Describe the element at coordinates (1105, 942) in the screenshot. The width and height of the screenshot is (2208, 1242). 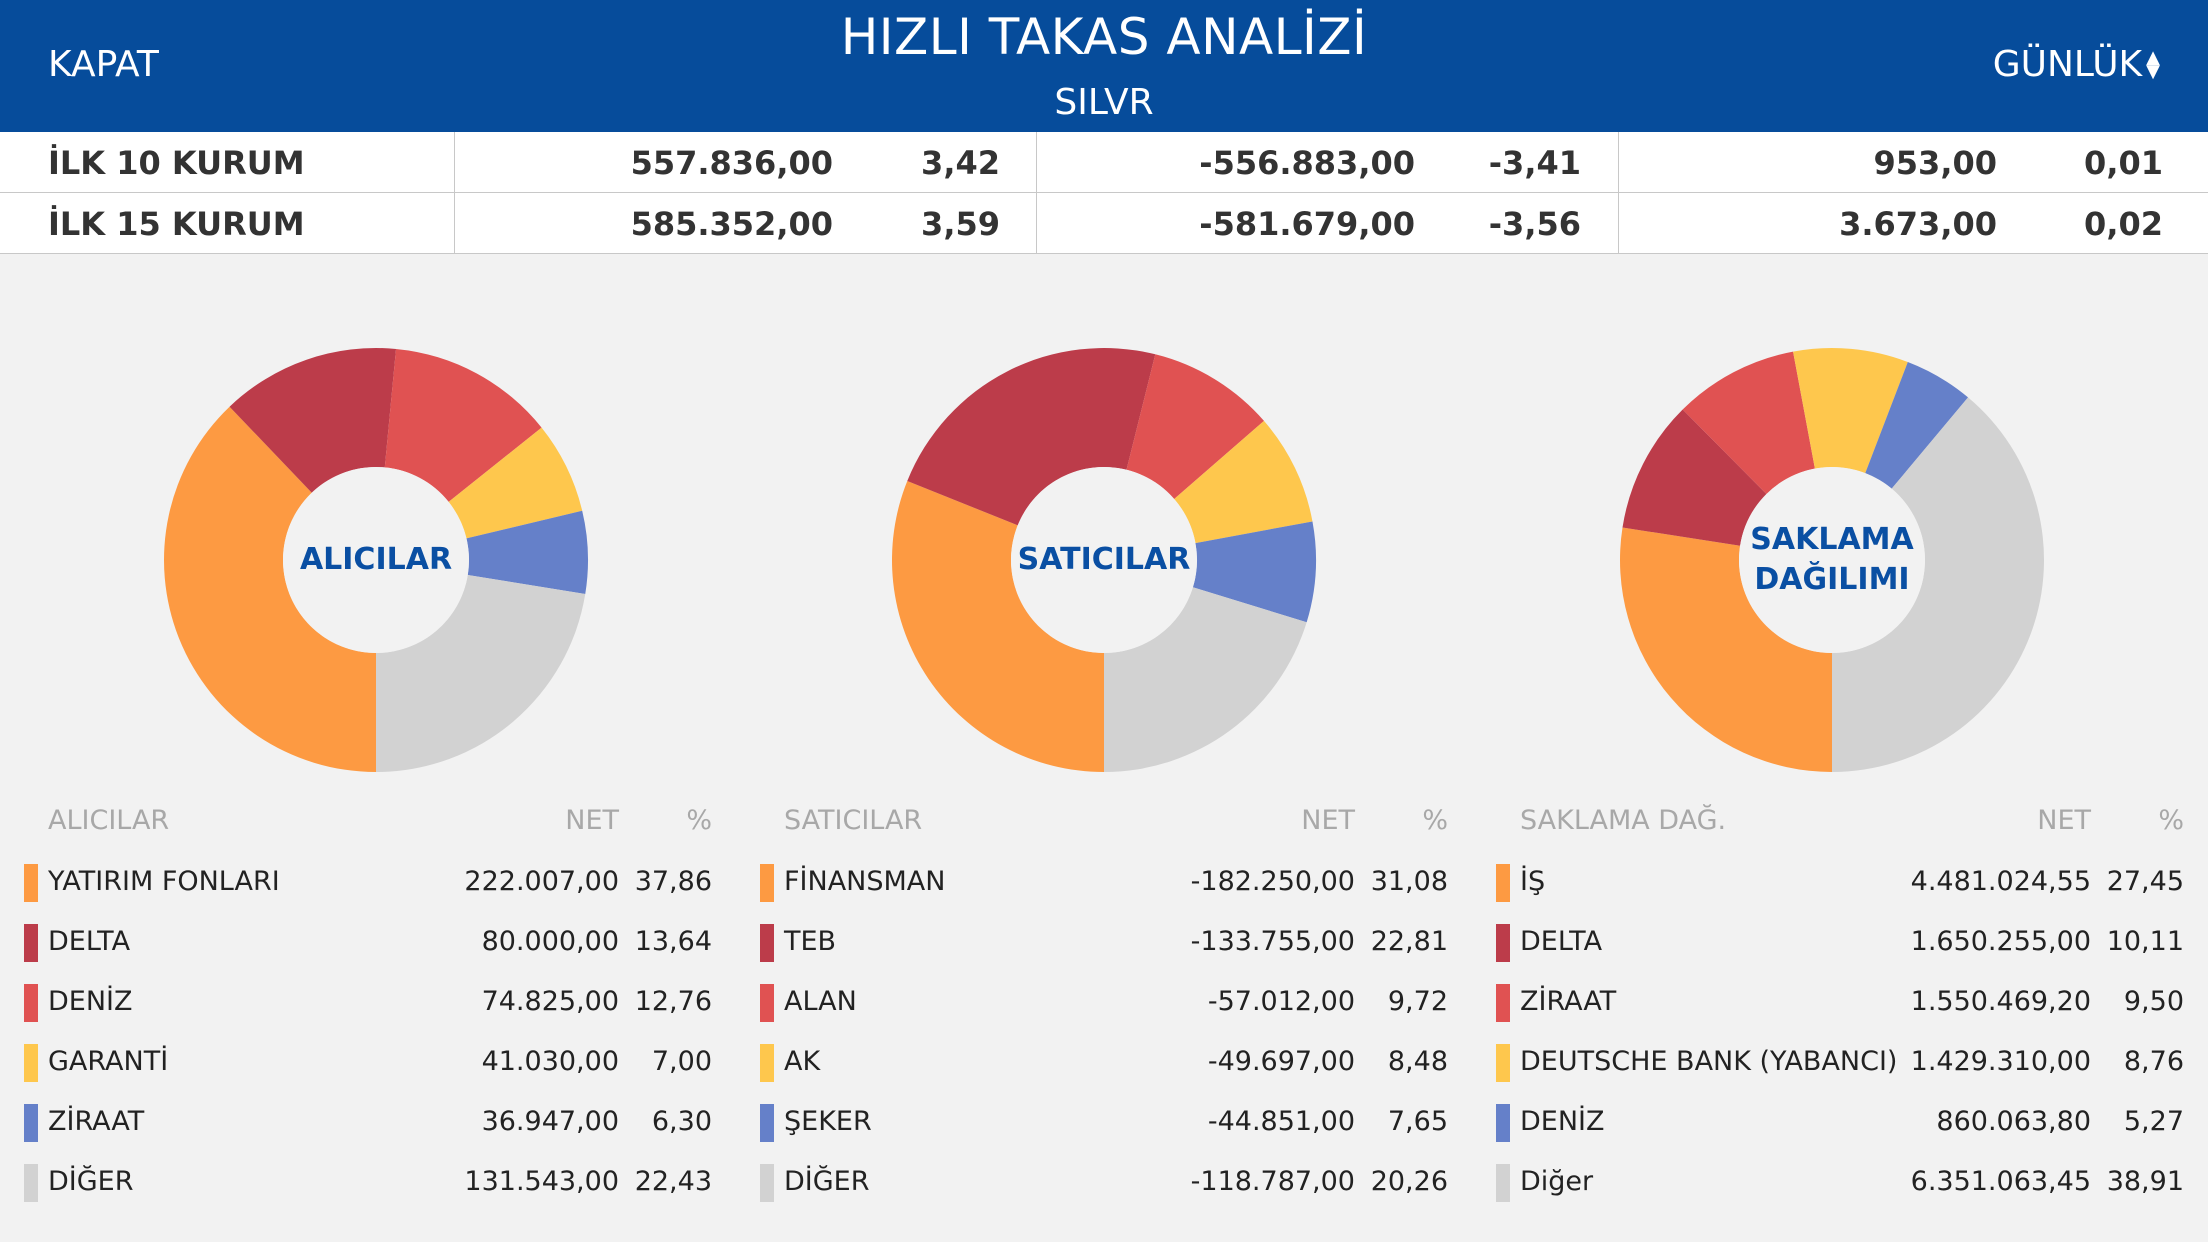
I see `table-row: TEB -133.755,00 22,81` at that location.